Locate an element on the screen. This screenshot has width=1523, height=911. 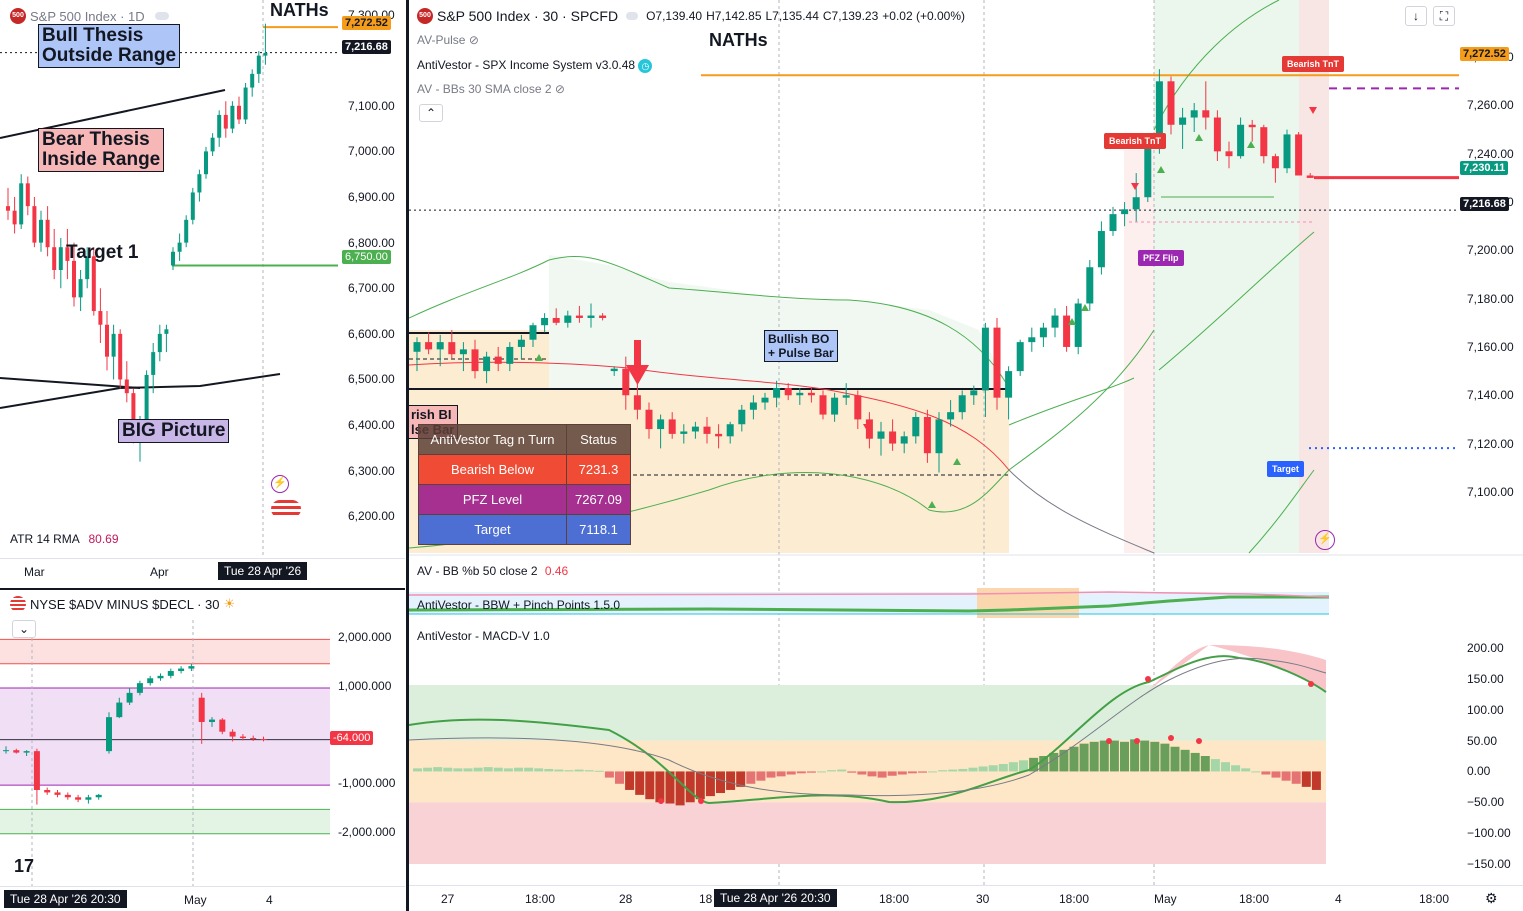
breadth-chart-header: NYSE $ADV MINUS $DECL · 30 ☀ is located at coordinates (122, 604).